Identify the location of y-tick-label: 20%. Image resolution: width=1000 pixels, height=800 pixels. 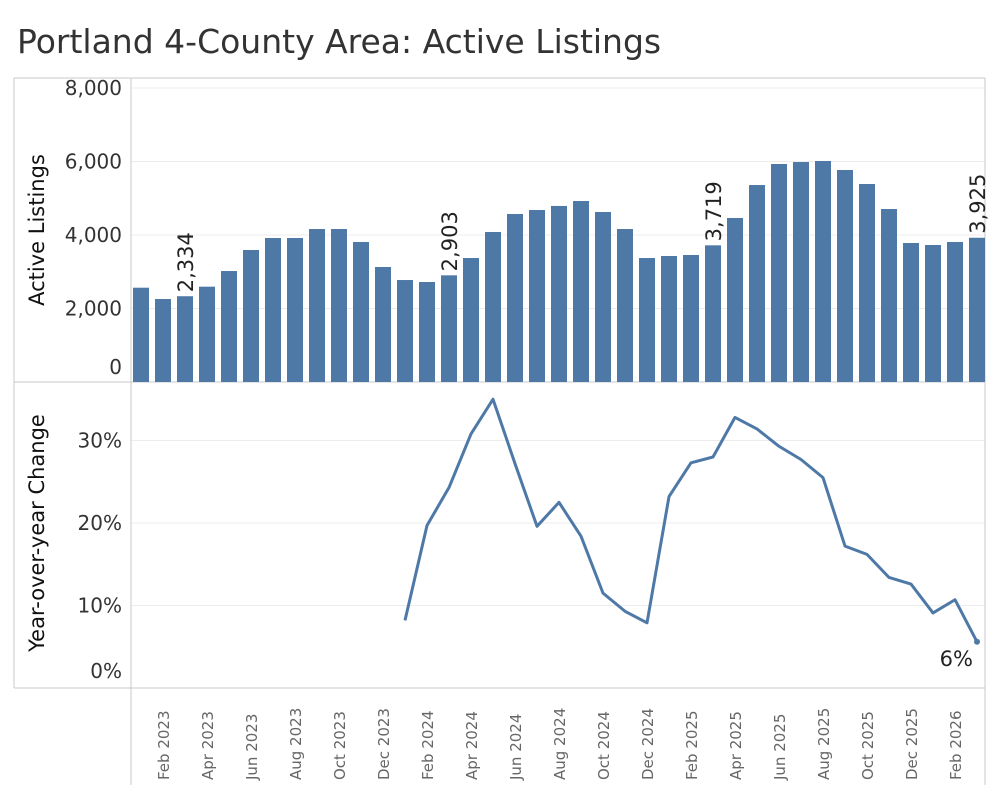
(100, 523).